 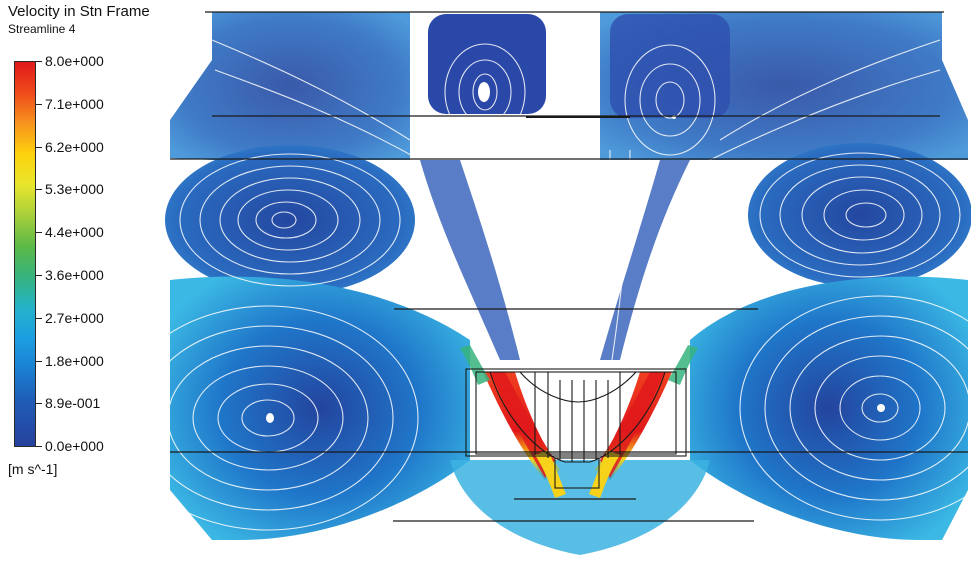 What do you see at coordinates (74, 104) in the screenshot?
I see `color-bar-tick-label: 7.1e+000` at bounding box center [74, 104].